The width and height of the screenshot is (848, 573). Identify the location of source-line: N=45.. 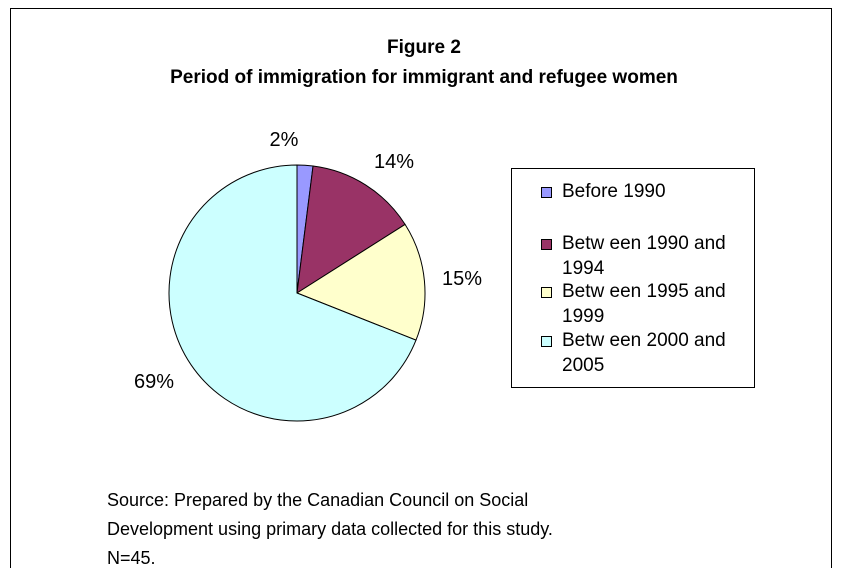
(131, 558).